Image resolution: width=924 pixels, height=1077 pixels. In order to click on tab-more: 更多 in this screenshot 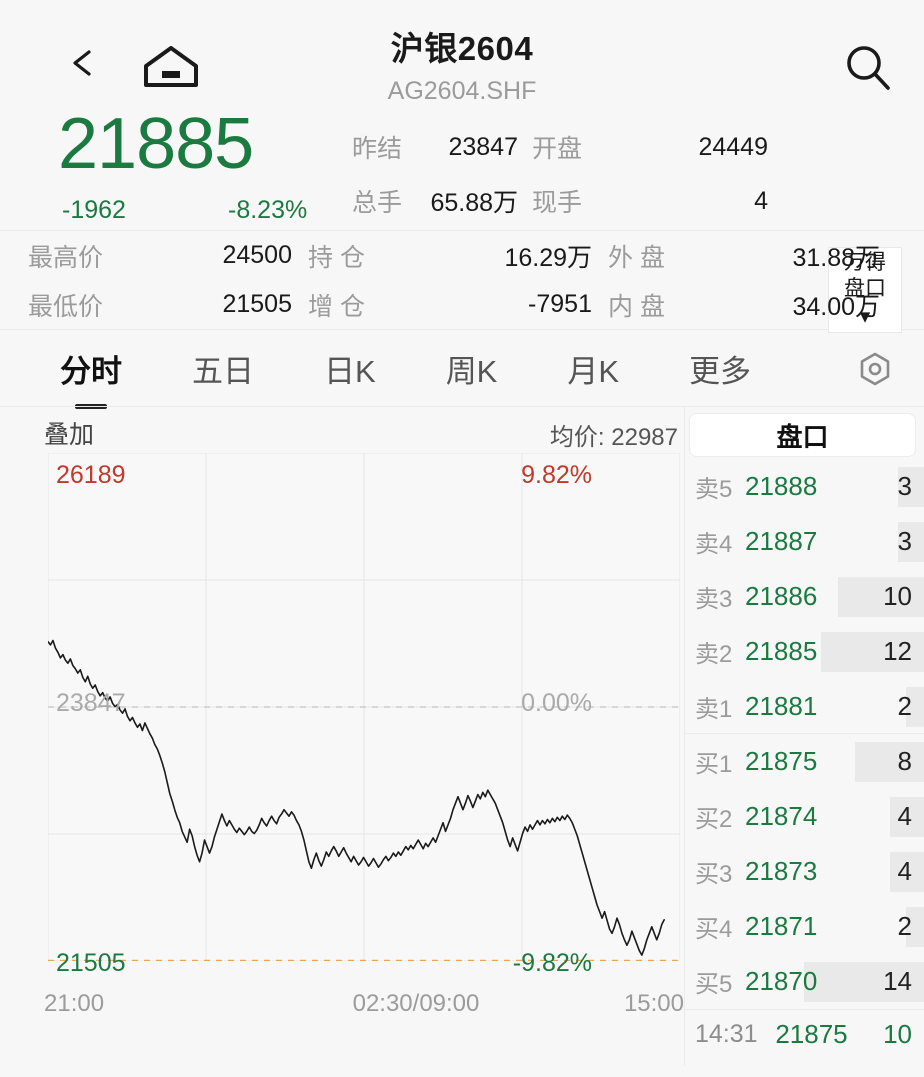, I will do `click(720, 371)`.